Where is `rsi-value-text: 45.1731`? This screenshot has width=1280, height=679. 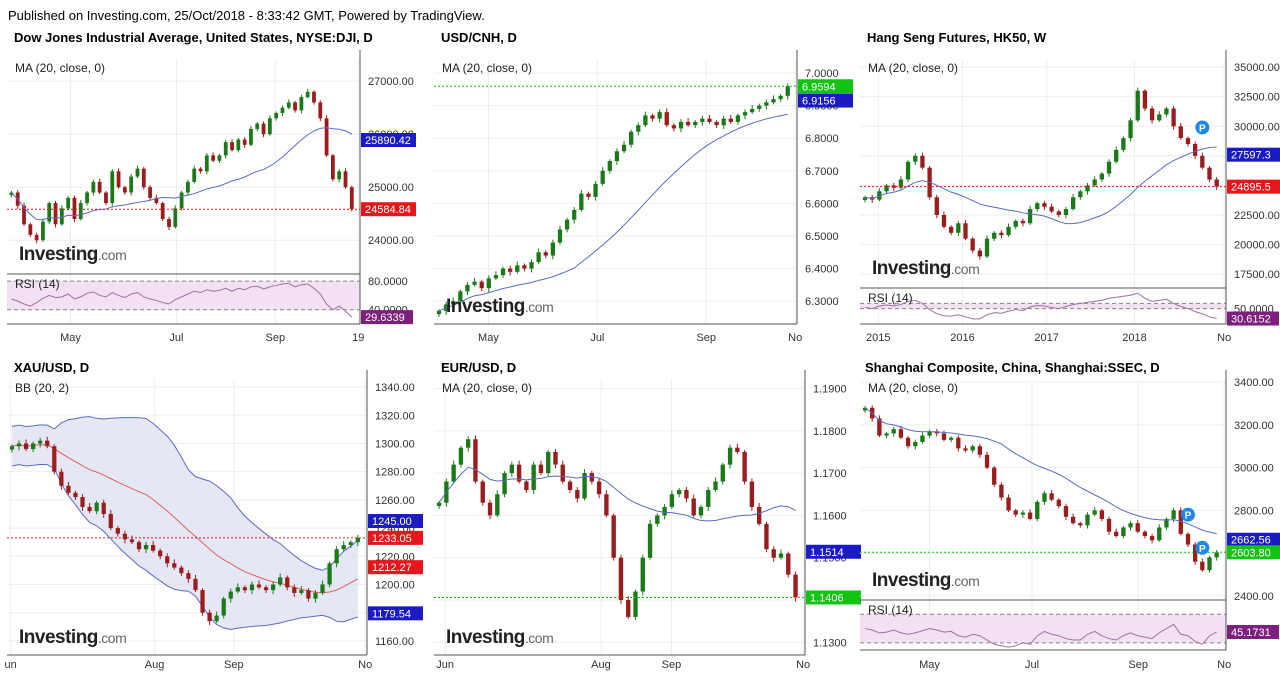 rsi-value-text: 45.1731 is located at coordinates (1251, 633).